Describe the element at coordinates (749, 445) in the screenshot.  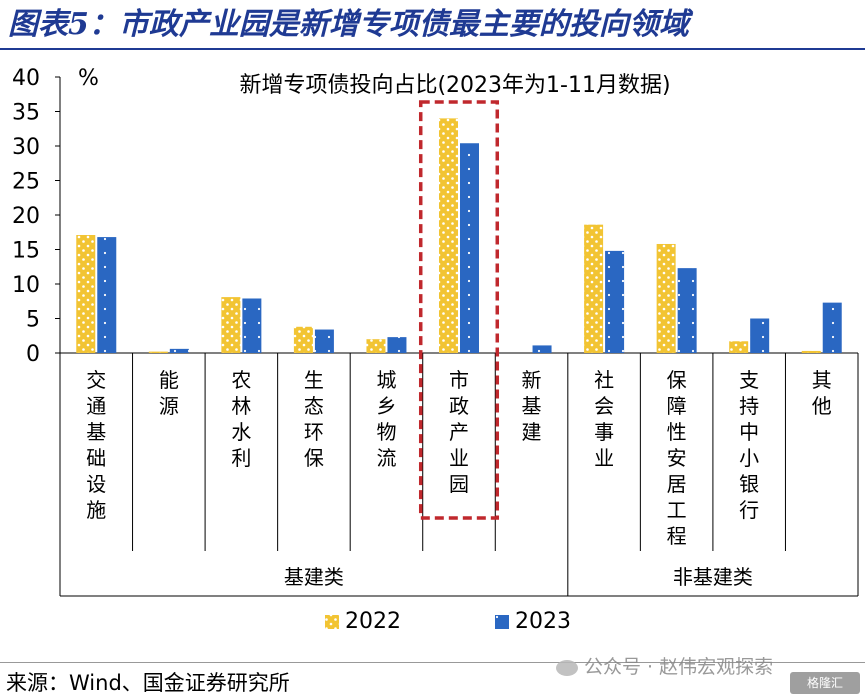
I see `category-label: 支持中小银行` at that location.